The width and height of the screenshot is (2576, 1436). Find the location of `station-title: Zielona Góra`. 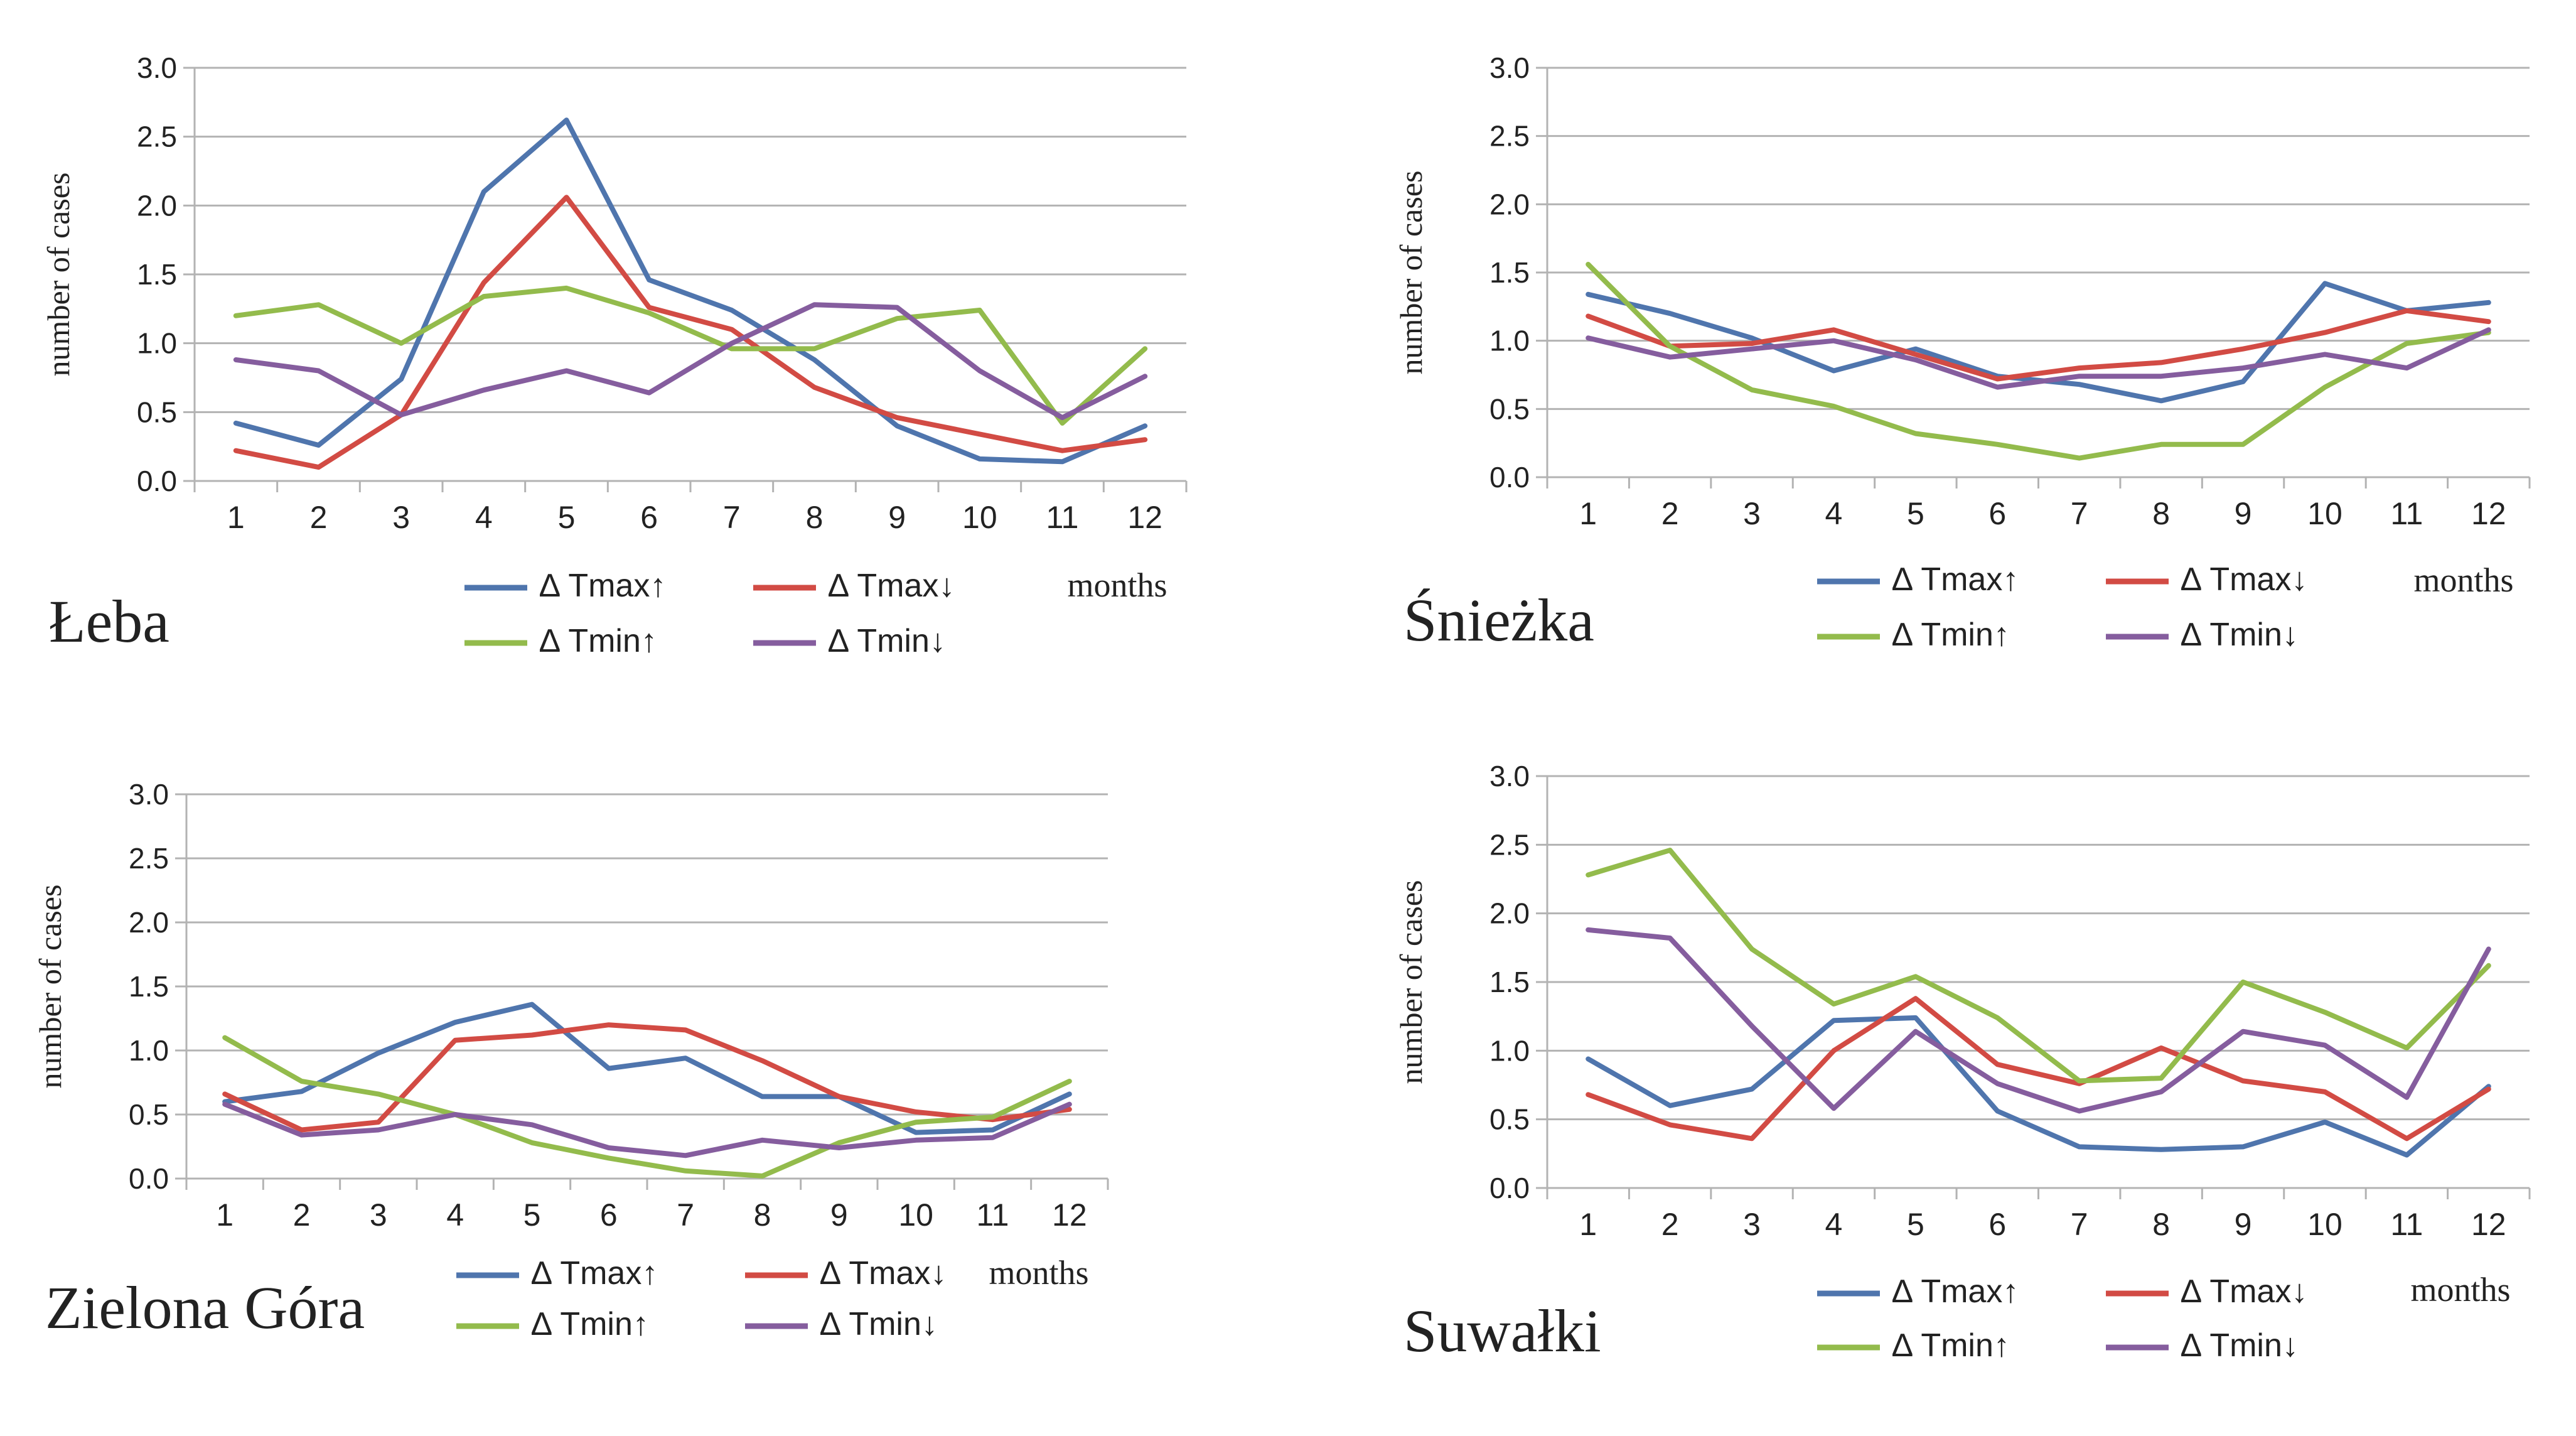

station-title: Zielona Góra is located at coordinates (205, 1307).